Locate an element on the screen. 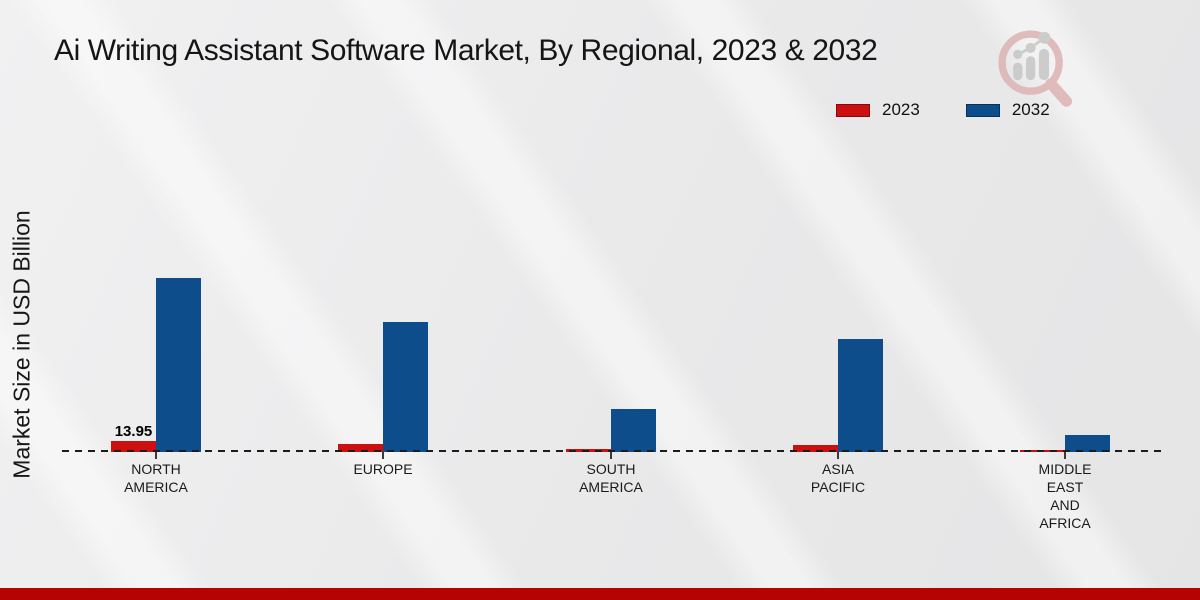 The image size is (1200, 600). legend-item-2032: 2032 is located at coordinates (1007, 110).